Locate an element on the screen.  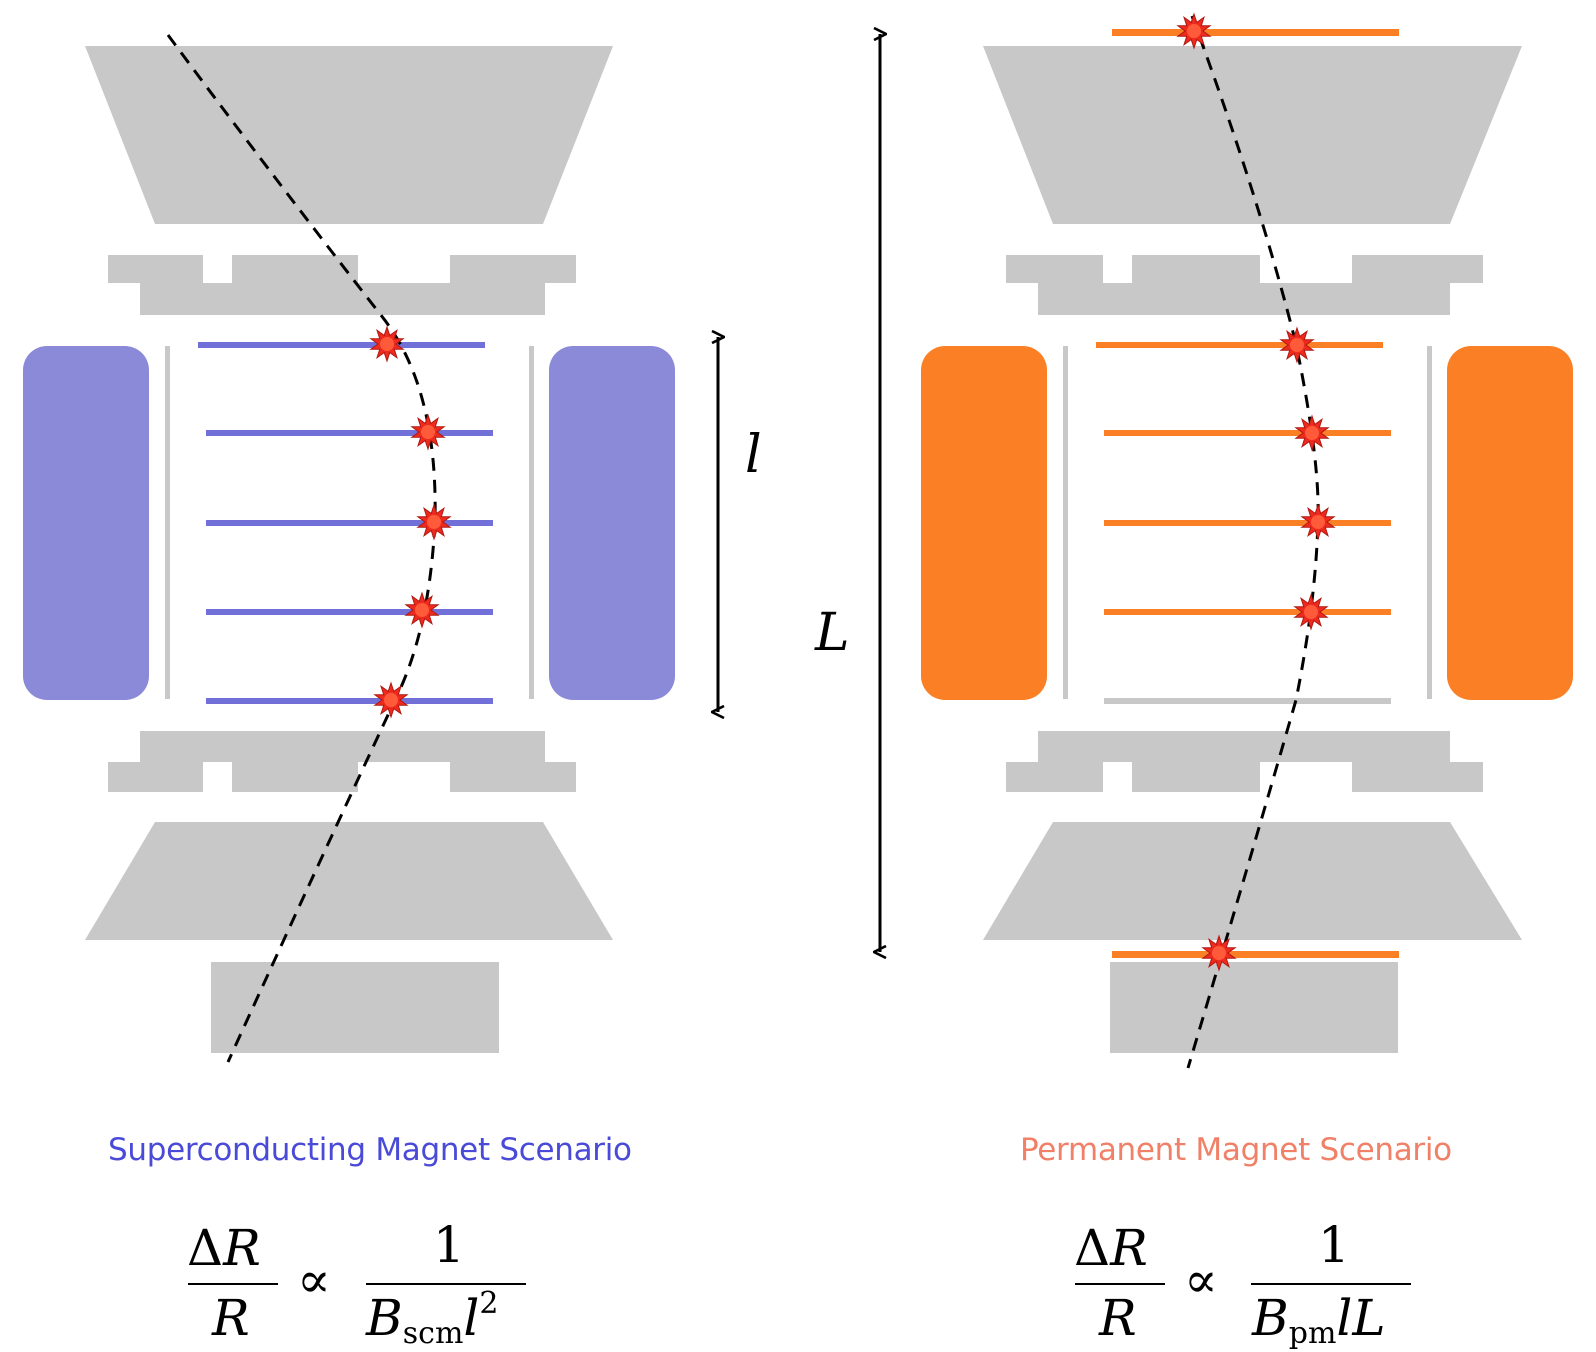
right-tracker-layer-inactive is located at coordinates (1247, 701).